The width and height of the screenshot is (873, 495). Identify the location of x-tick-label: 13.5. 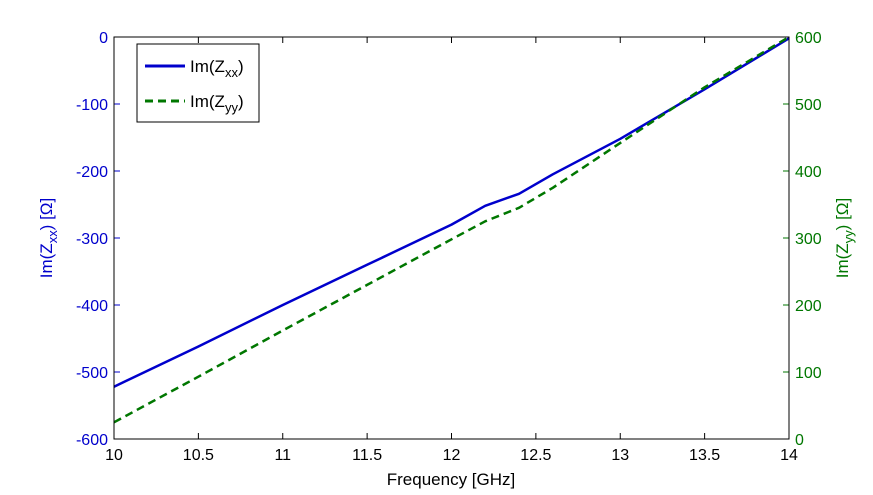
(704, 455).